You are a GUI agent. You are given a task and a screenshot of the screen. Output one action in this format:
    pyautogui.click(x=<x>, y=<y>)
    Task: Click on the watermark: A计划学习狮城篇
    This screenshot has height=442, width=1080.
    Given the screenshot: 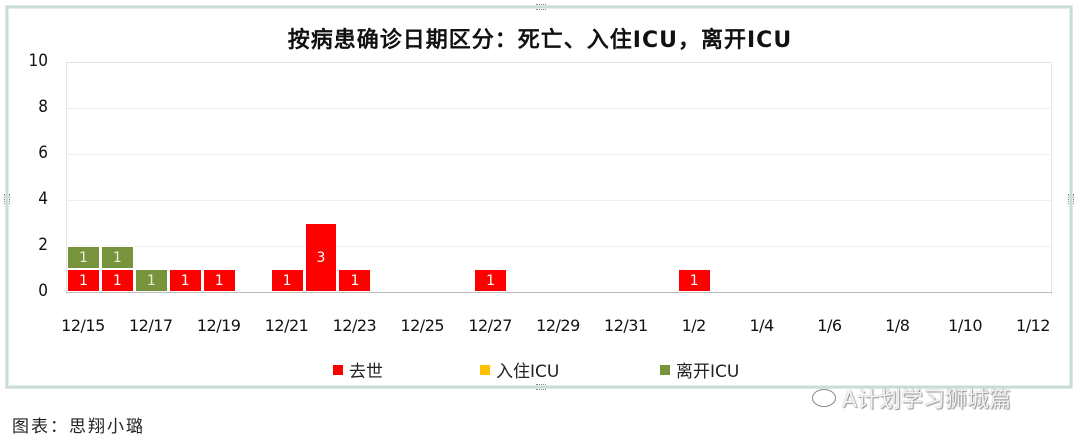 What is the action you would take?
    pyautogui.click(x=911, y=398)
    